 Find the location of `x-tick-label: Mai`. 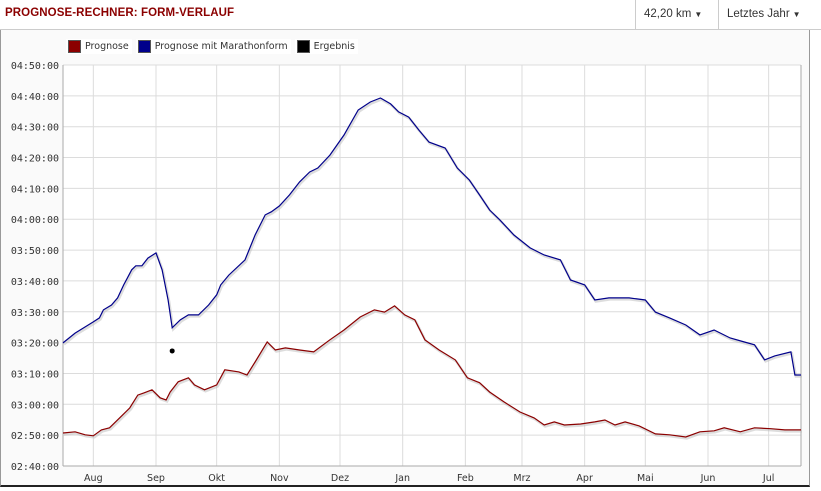

x-tick-label: Mai is located at coordinates (645, 478).